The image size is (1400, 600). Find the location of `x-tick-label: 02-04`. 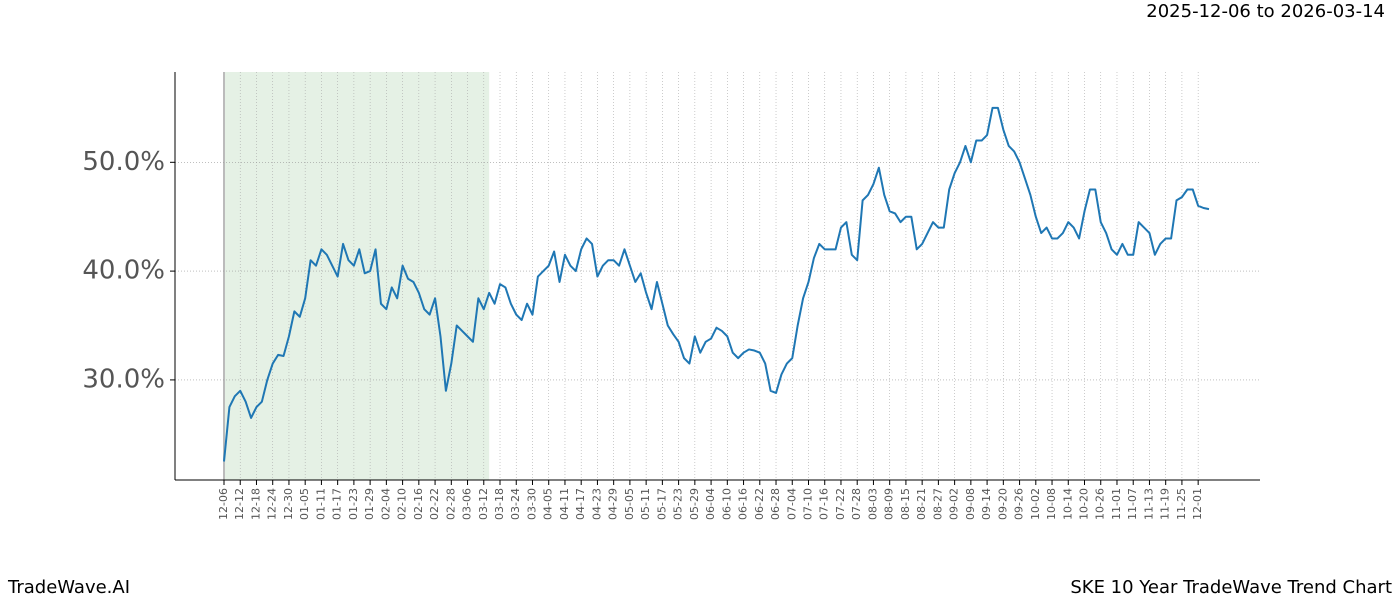

x-tick-label: 02-04 is located at coordinates (385, 504).